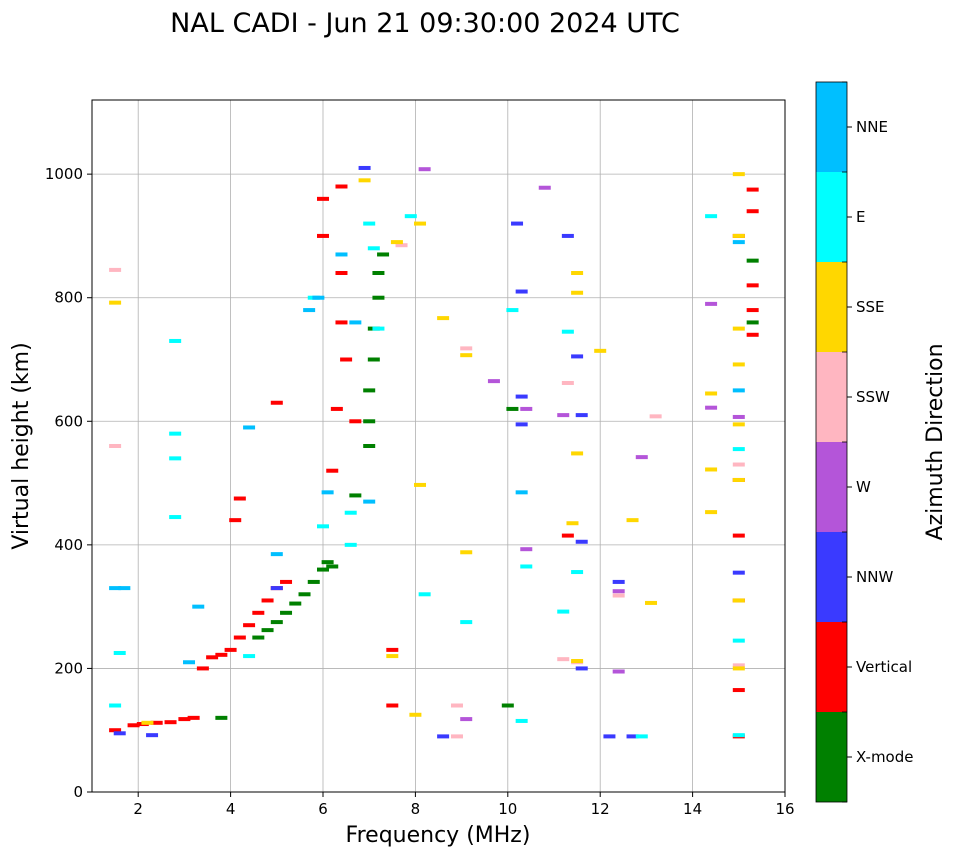  I want to click on y-tick-label: 1000, so click(64, 174).